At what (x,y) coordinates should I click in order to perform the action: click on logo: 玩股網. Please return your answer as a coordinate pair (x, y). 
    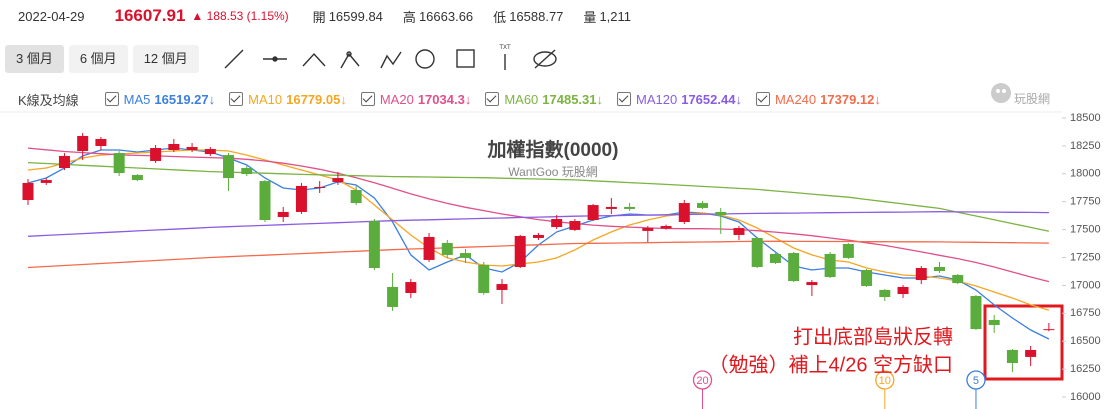
    Looking at the image, I should click on (1019, 91).